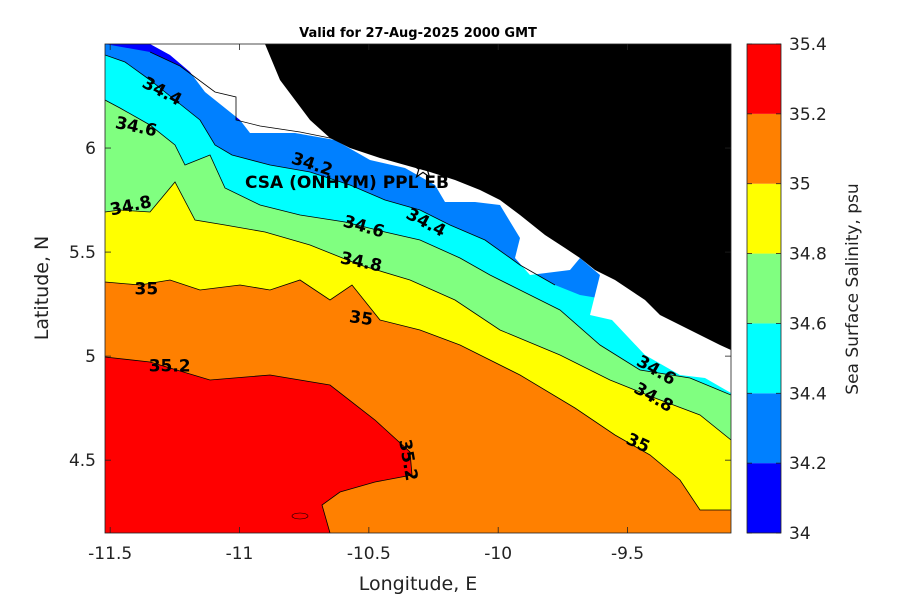 Image resolution: width=900 pixels, height=600 pixels. Describe the element at coordinates (418, 33) in the screenshot. I see `chart-title: Valid for 27-Aug-2025 2000 GMT` at that location.